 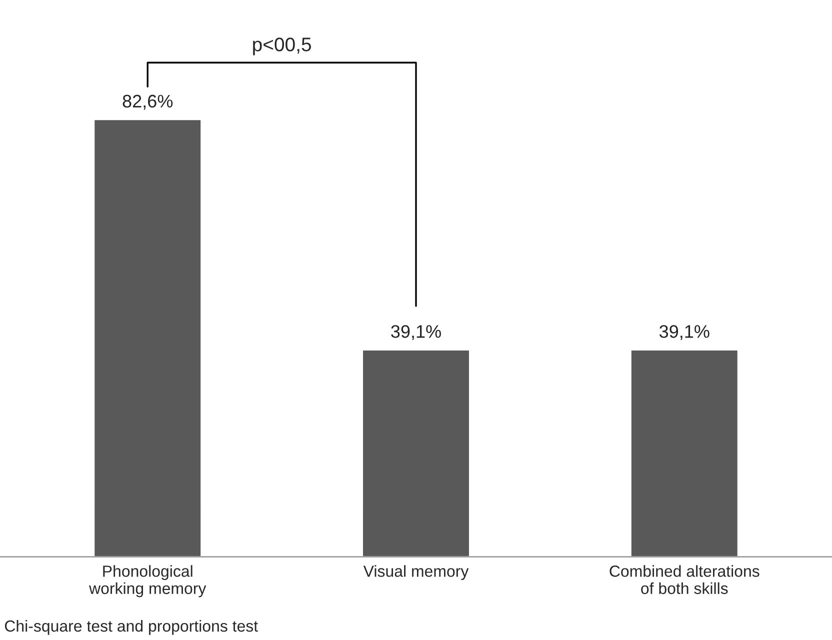 What do you see at coordinates (685, 579) in the screenshot?
I see `x-tick-label: Combined alterations of both skills` at bounding box center [685, 579].